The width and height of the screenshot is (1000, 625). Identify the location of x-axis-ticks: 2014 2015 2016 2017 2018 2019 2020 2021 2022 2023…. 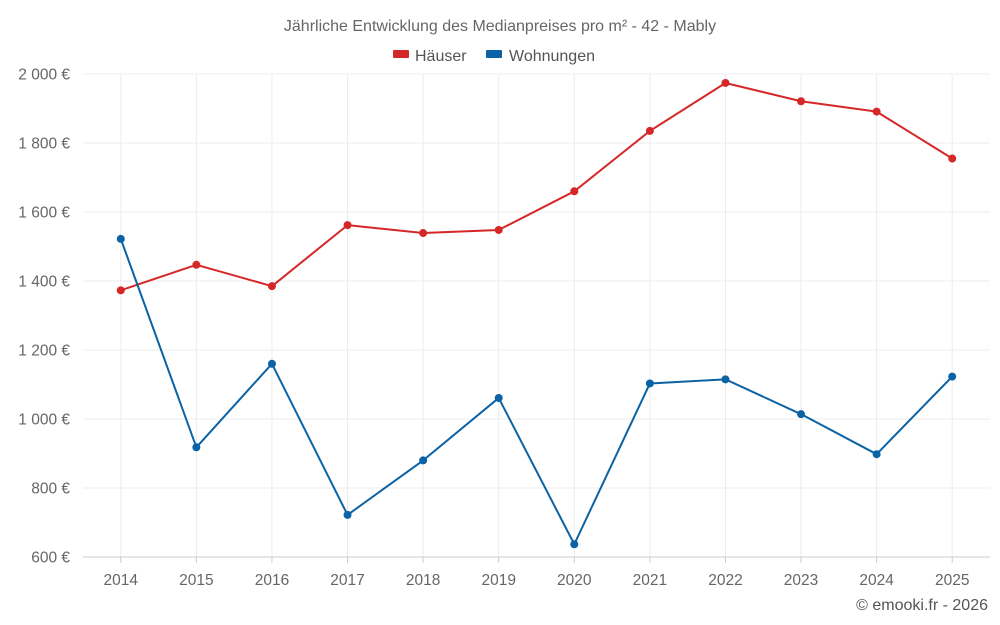
(536, 572).